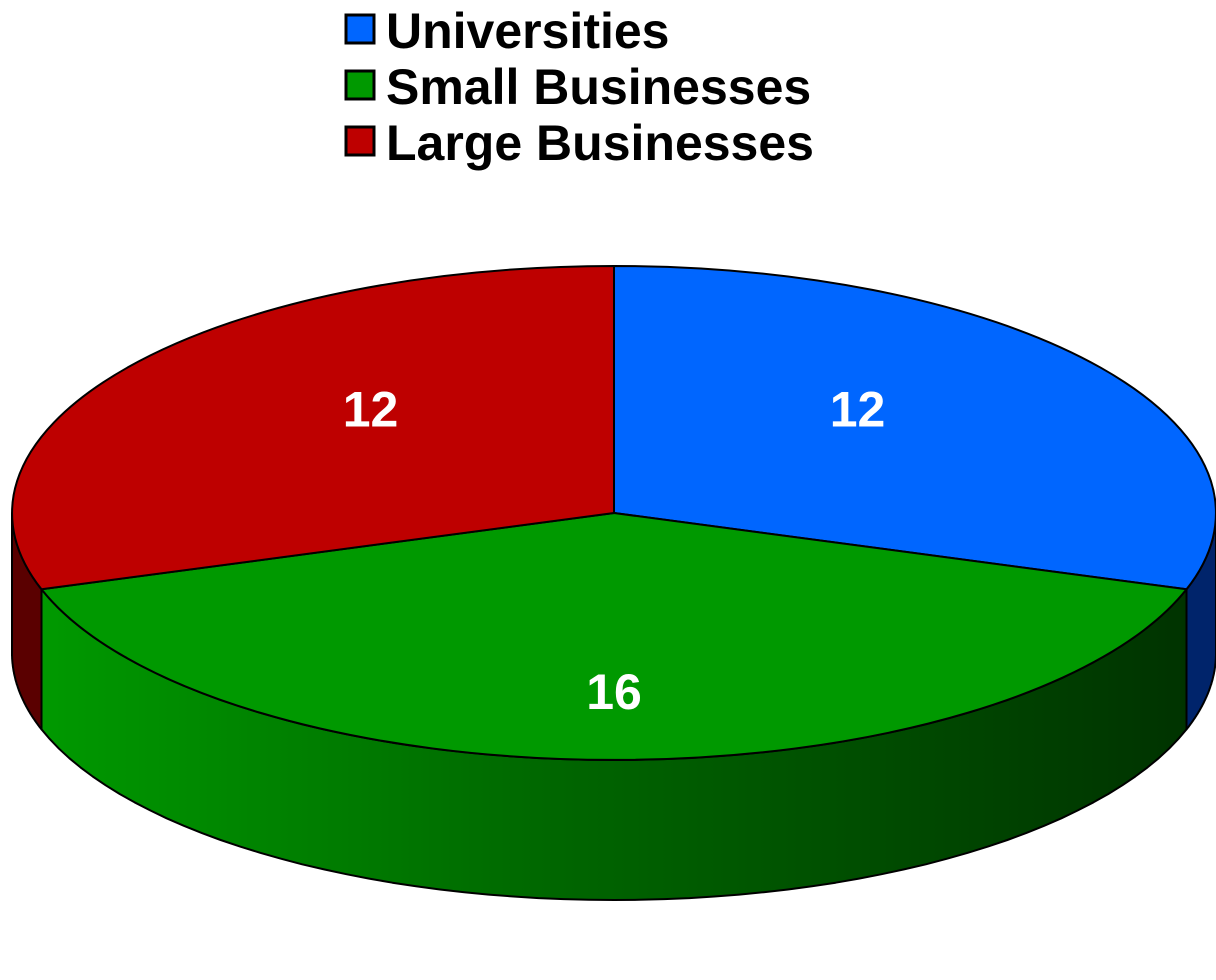 This screenshot has height=980, width=1216. I want to click on legend-item-small-businesses: Small Businesses, so click(577, 87).